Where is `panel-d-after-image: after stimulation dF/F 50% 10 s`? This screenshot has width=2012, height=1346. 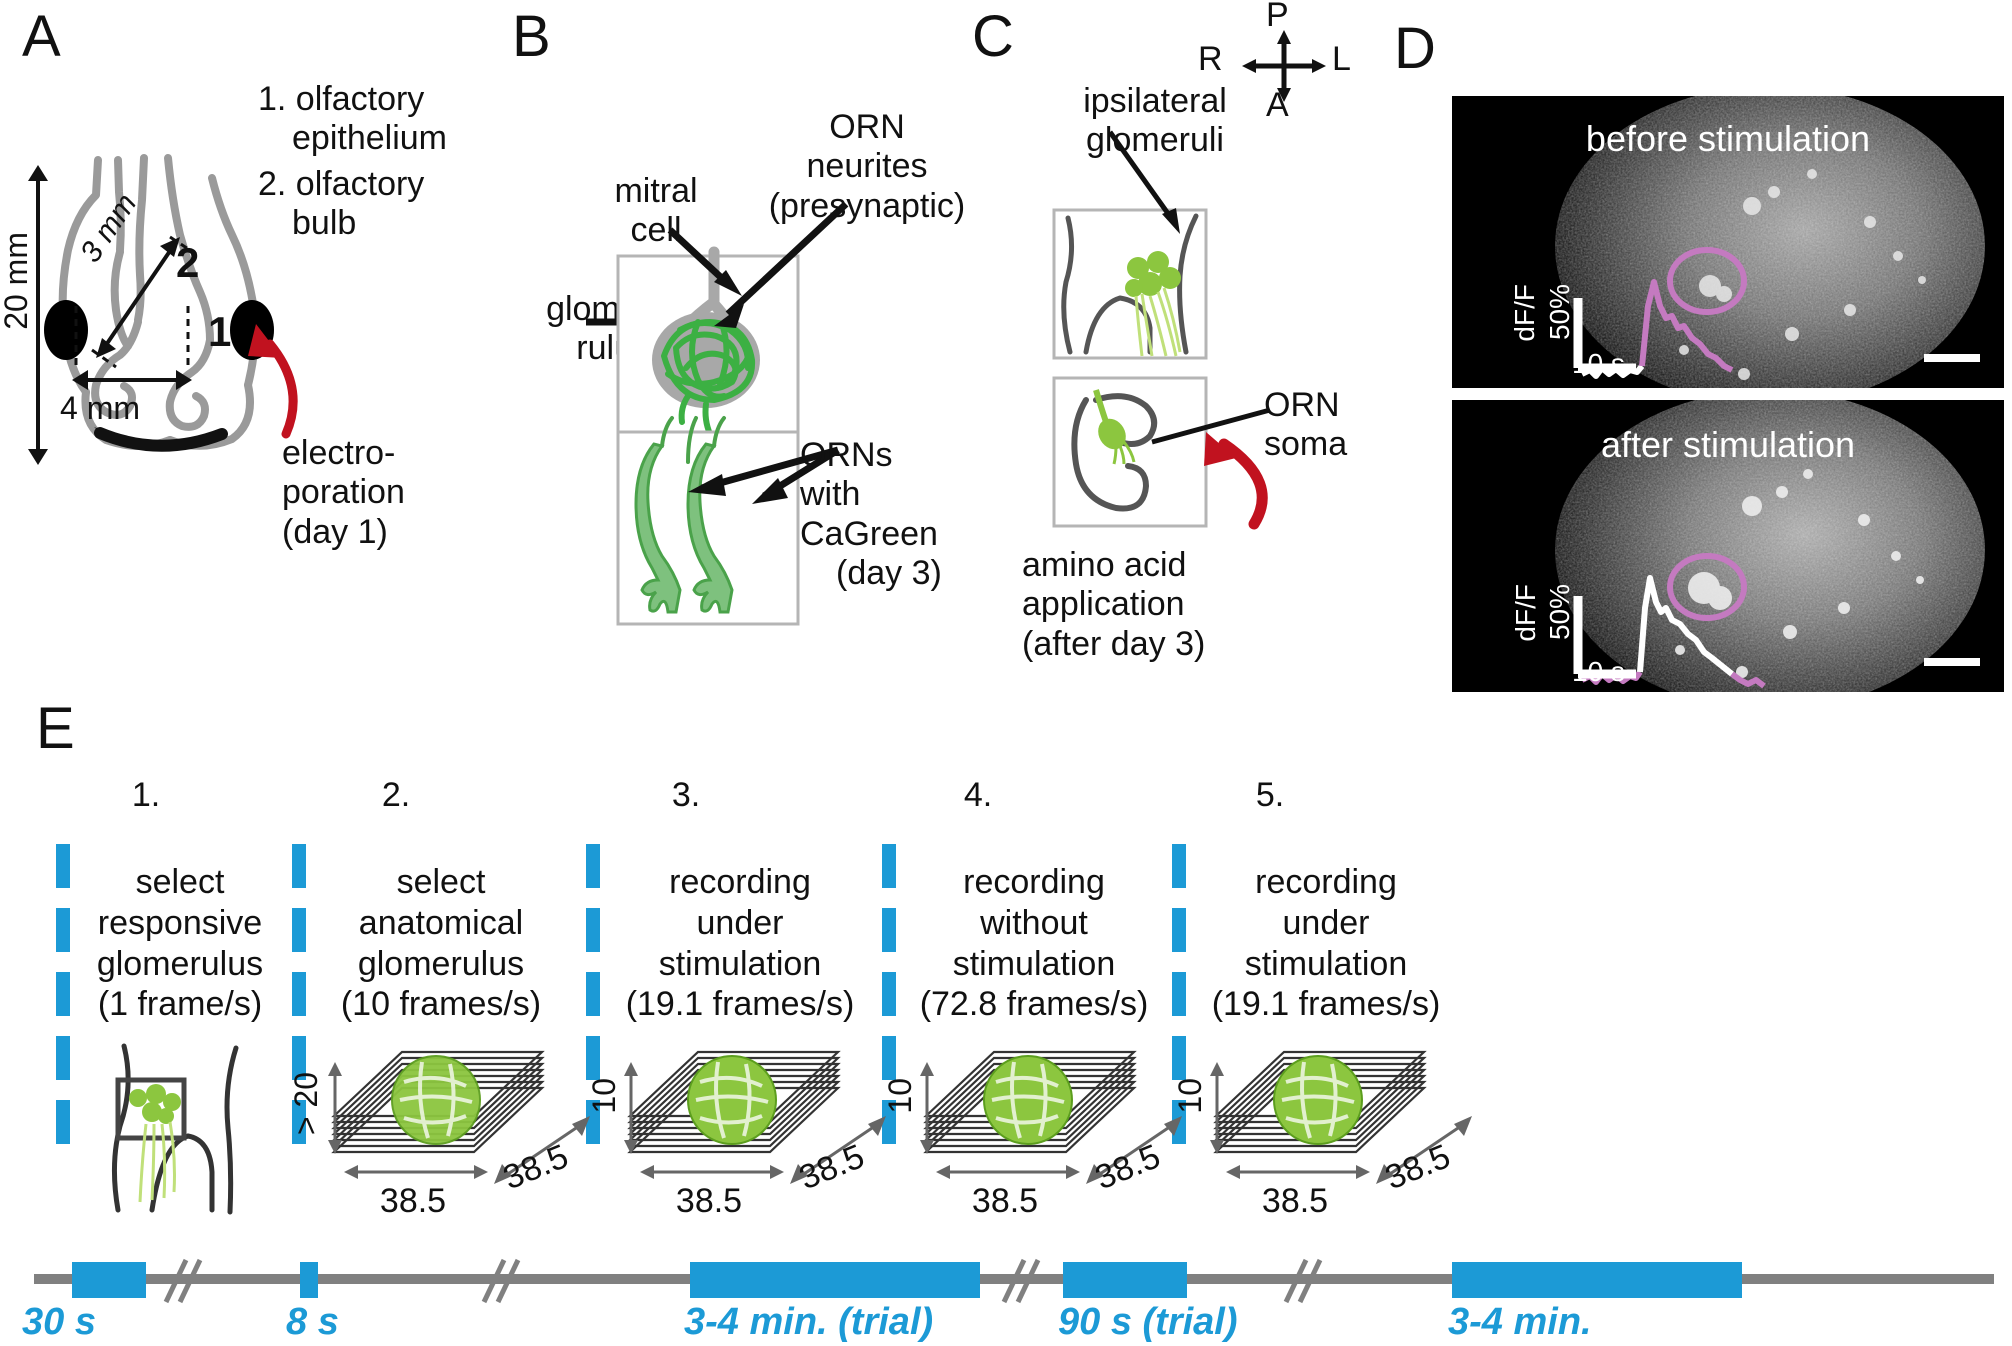 panel-d-after-image: after stimulation dF/F 50% 10 s is located at coordinates (1728, 546).